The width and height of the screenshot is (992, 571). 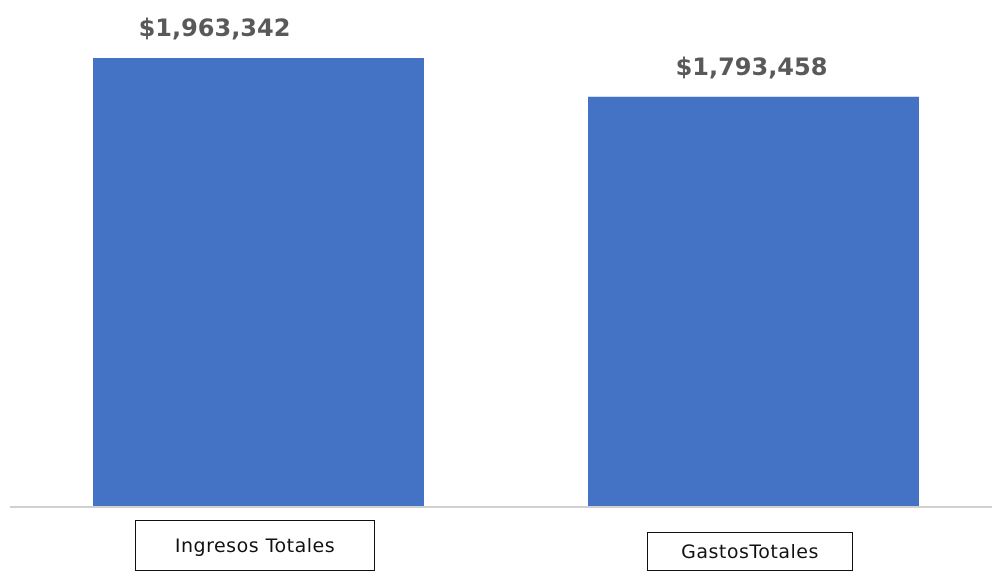 I want to click on category-label-ingresos-totales: Ingresos Totales, so click(x=255, y=545).